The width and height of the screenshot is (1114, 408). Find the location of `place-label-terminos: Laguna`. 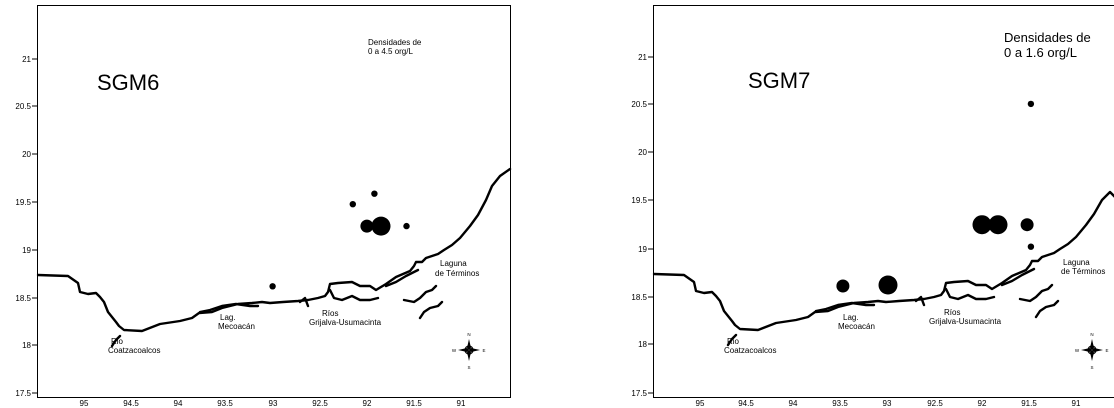

place-label-terminos: Laguna is located at coordinates (453, 263).